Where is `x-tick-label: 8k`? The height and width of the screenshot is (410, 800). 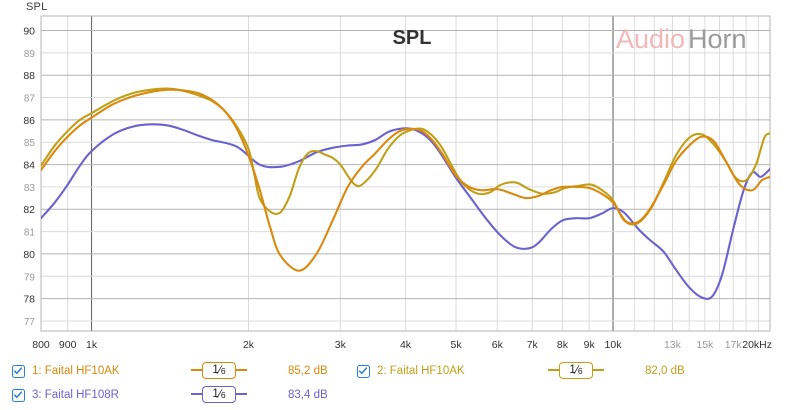 x-tick-label: 8k is located at coordinates (563, 345).